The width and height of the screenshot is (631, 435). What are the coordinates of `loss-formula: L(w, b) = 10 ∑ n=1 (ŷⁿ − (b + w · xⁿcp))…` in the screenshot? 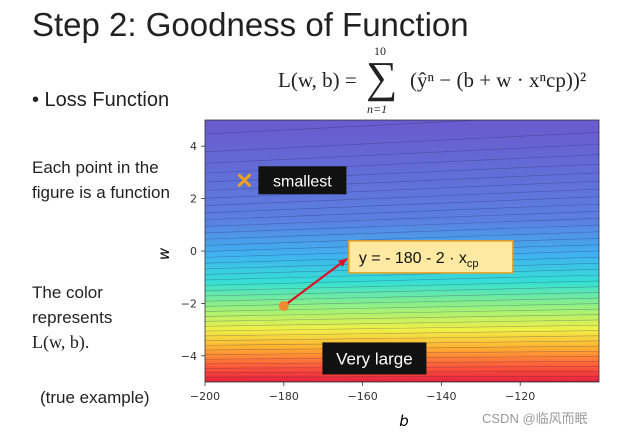 It's located at (445, 82).